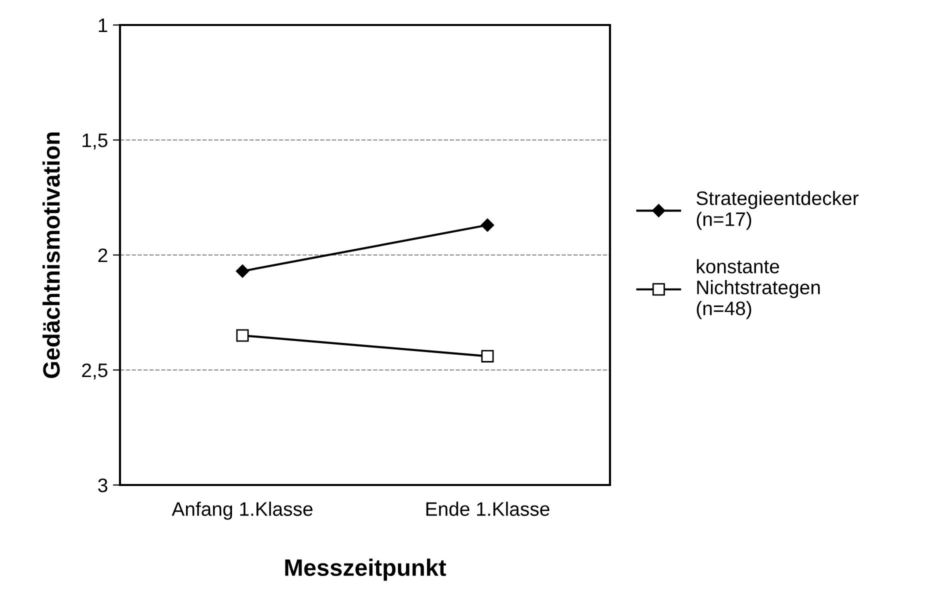  I want to click on y-tick-label: 2,5, so click(95, 371).